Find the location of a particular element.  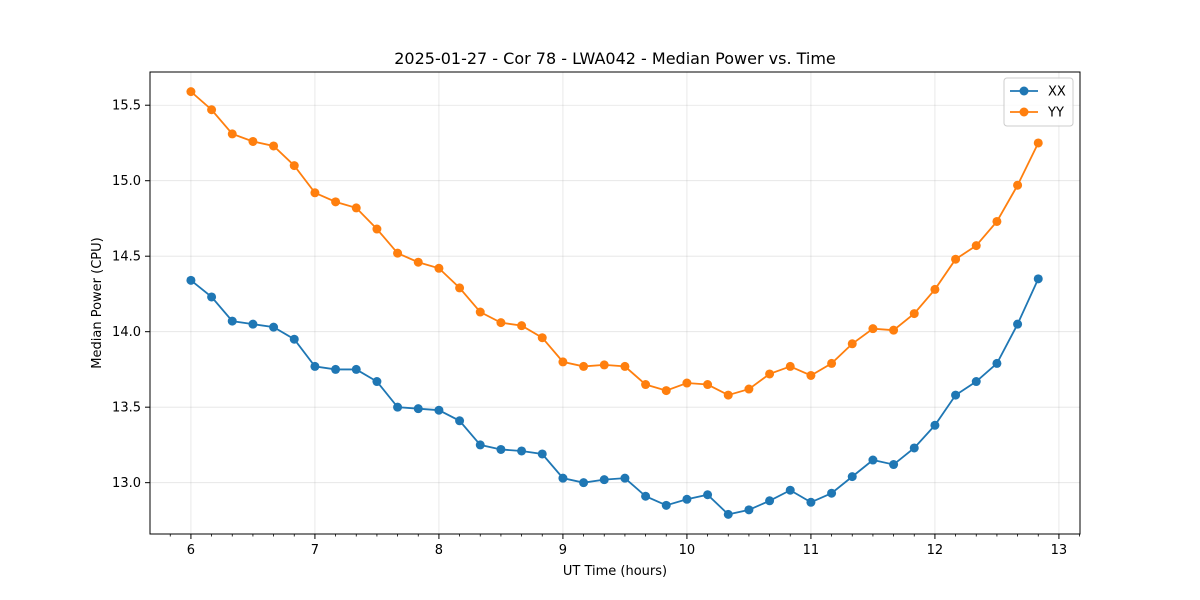

x-tick-label: 13 is located at coordinates (1059, 550).